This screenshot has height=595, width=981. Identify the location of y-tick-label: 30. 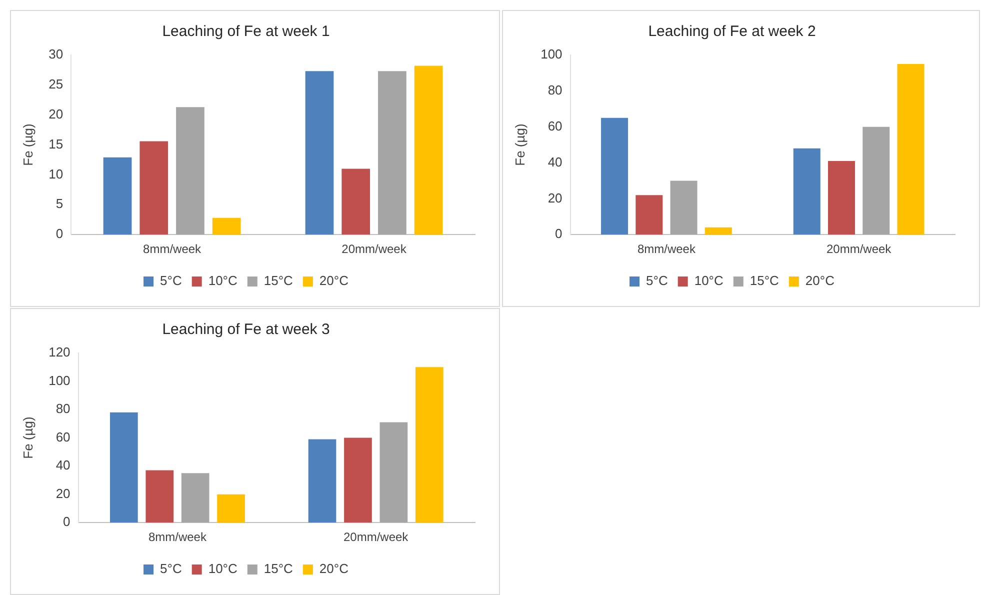
(56, 54).